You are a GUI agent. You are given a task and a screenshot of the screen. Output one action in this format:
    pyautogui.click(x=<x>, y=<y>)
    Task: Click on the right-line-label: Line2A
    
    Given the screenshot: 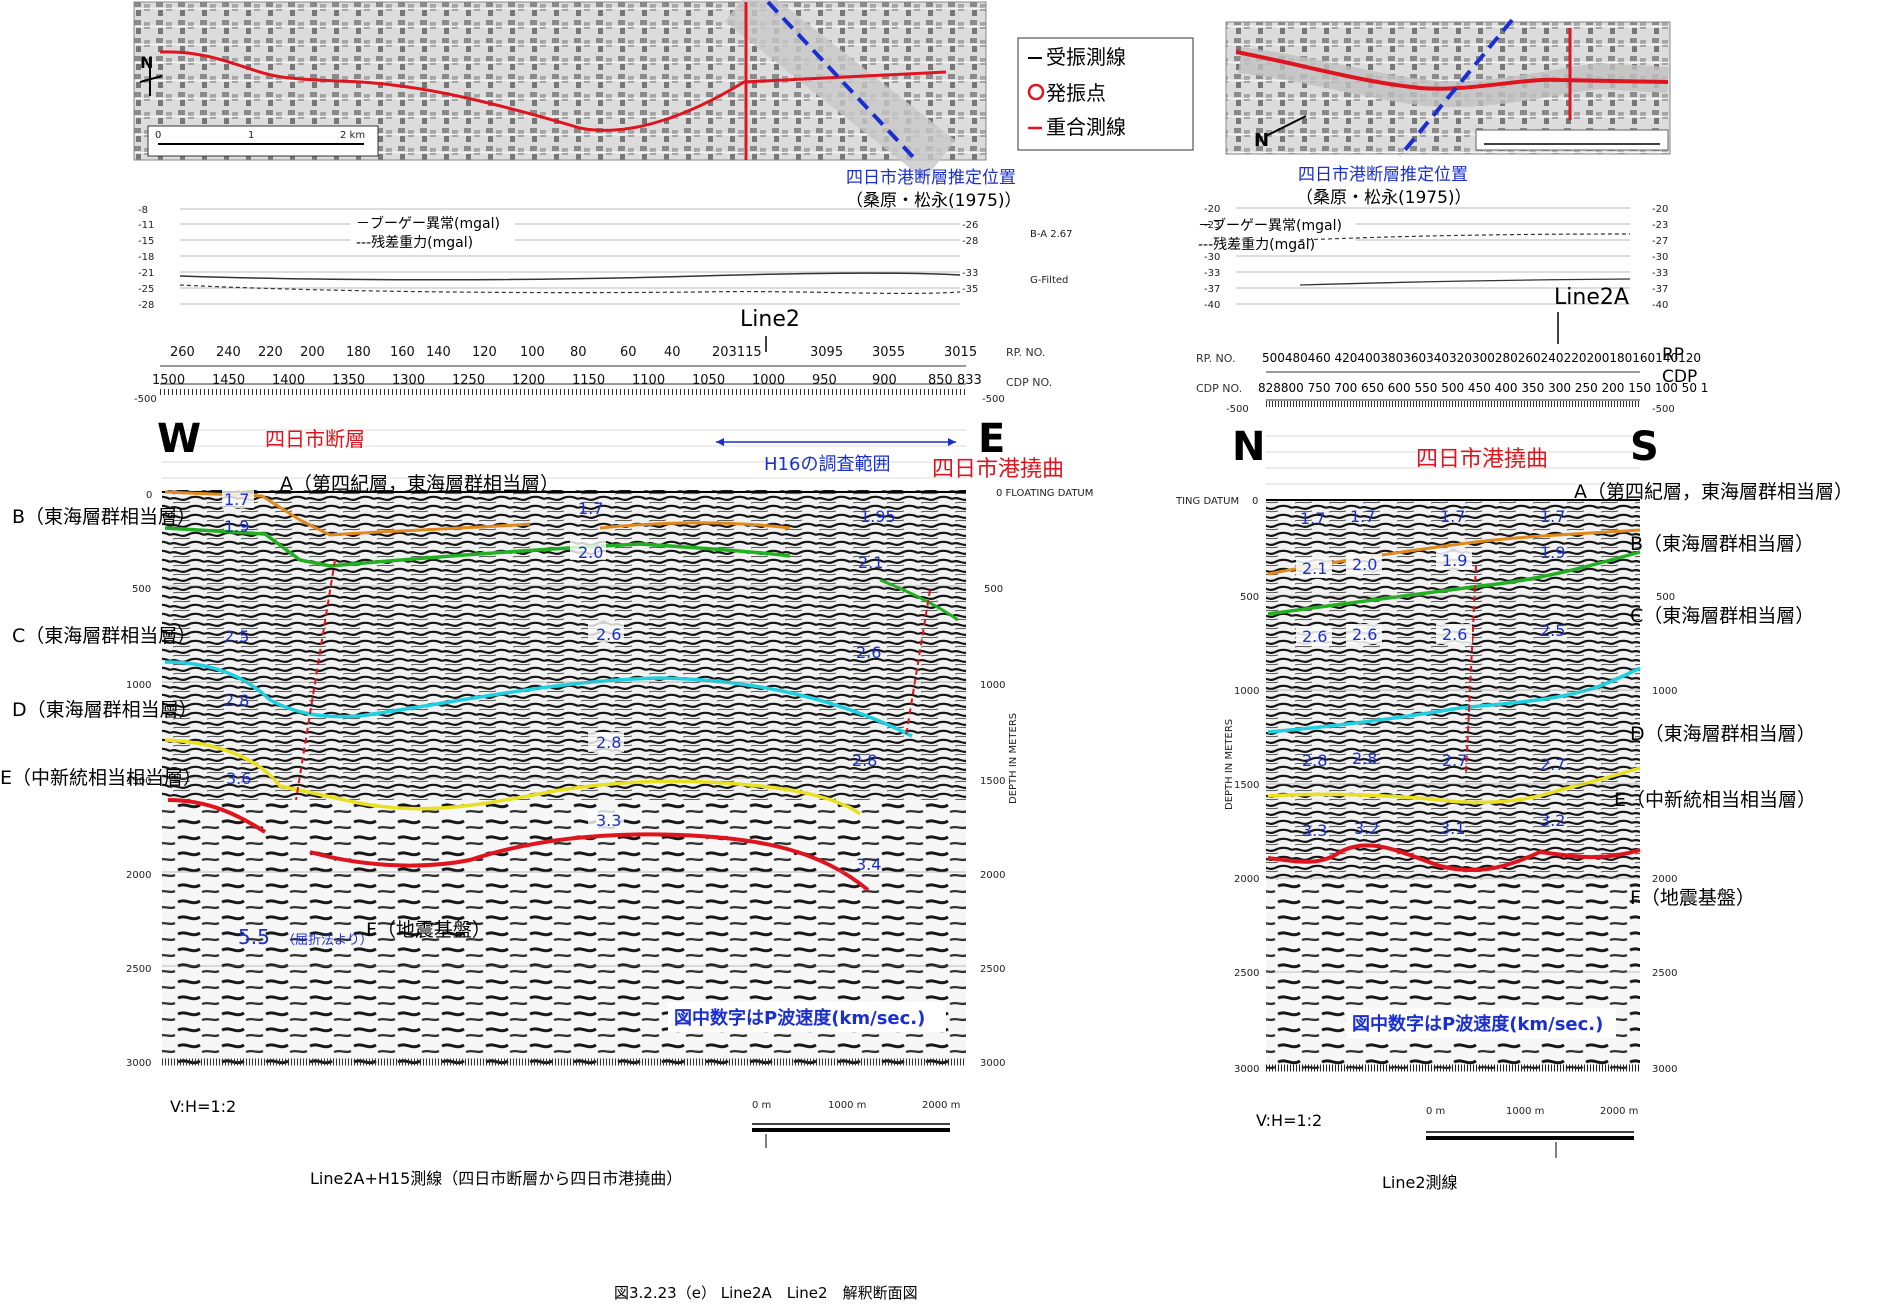 What is the action you would take?
    pyautogui.click(x=1591, y=297)
    